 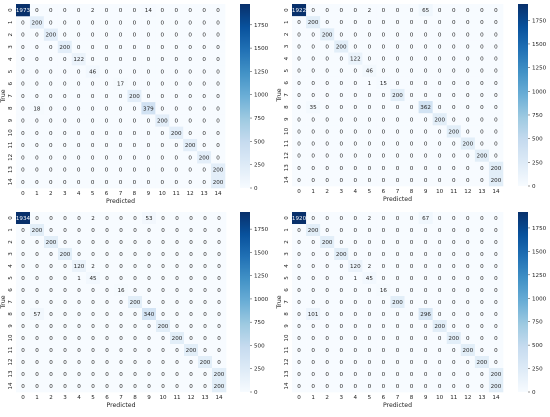 What do you see at coordinates (11, 374) in the screenshot?
I see `y-tick-label: 13` at bounding box center [11, 374].